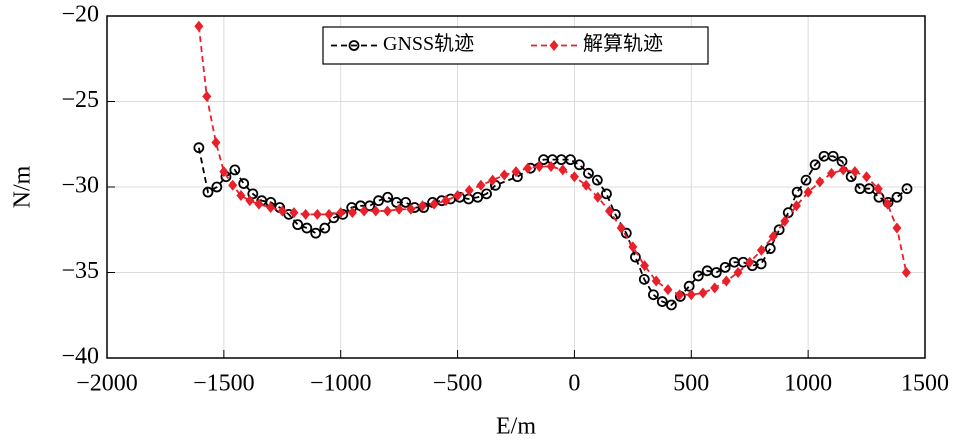 The image size is (966, 446). Describe the element at coordinates (23, 186) in the screenshot. I see `y-axis-label: N/m` at that location.